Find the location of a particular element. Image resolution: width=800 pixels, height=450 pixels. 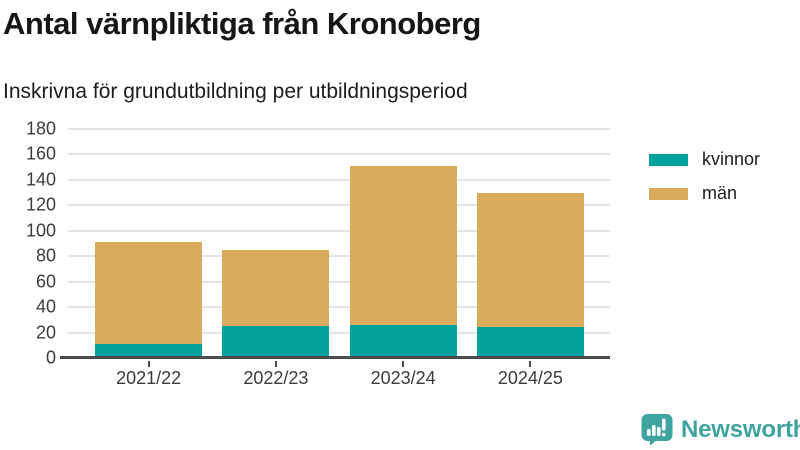

y-tick-label: 180 is located at coordinates (40, 128).